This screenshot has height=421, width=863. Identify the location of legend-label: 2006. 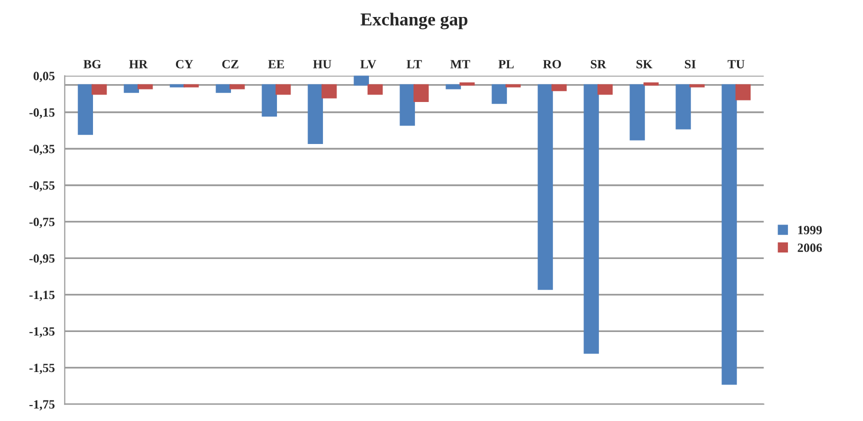
(810, 248).